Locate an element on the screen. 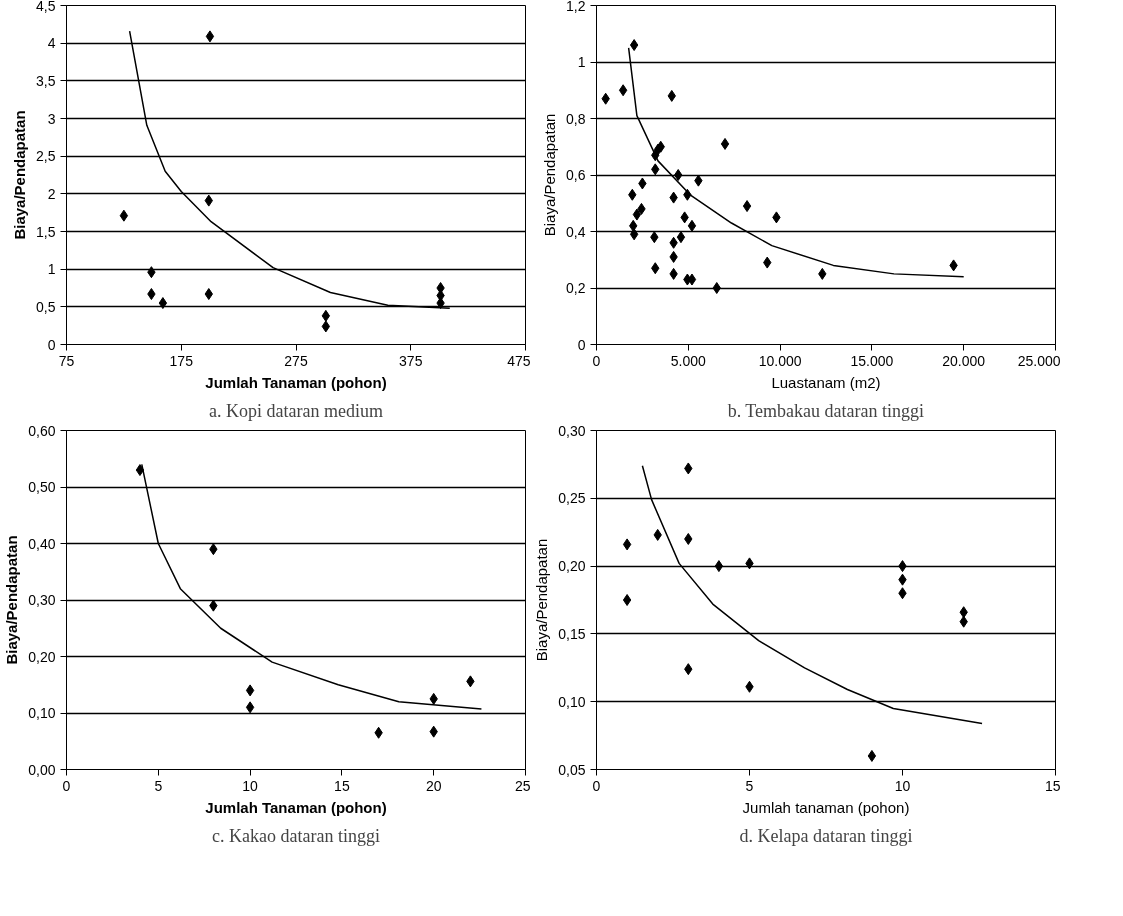 Image resolution: width=1123 pixels, height=916 pixels. y-tick-label: 0,50 is located at coordinates (42, 487).